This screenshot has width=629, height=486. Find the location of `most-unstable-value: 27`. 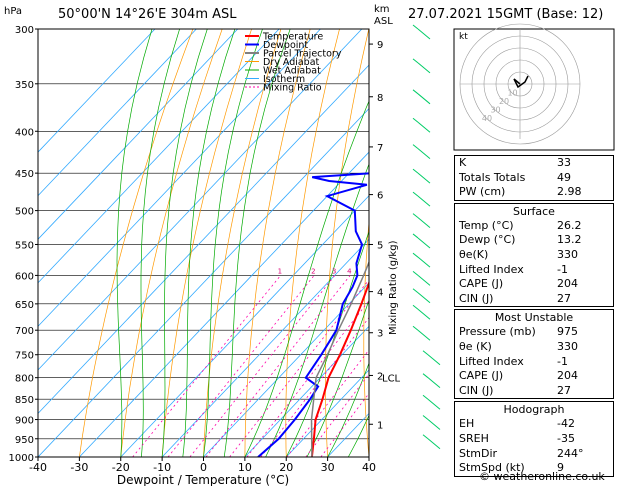

most-unstable-value: 27 is located at coordinates (564, 390).